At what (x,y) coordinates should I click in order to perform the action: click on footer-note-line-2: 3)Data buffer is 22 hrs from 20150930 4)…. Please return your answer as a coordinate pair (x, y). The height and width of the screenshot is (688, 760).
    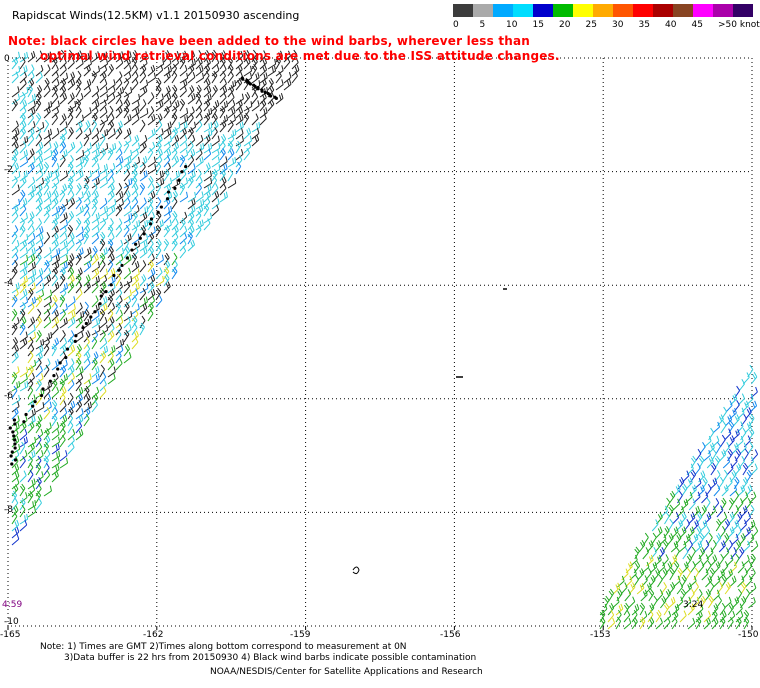
    Looking at the image, I should click on (270, 658).